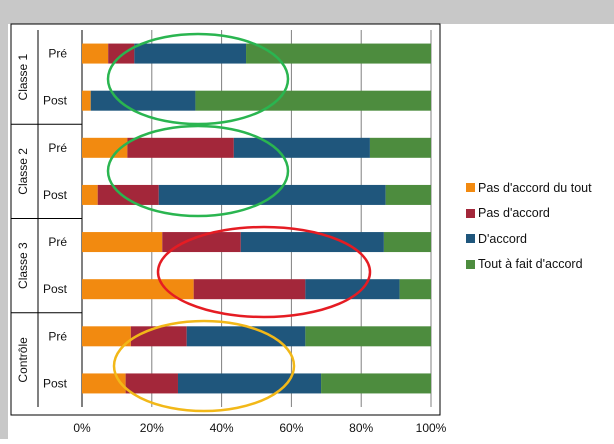 This screenshot has width=614, height=444. I want to click on legend-label: Pas d'accord du tout, so click(535, 187).